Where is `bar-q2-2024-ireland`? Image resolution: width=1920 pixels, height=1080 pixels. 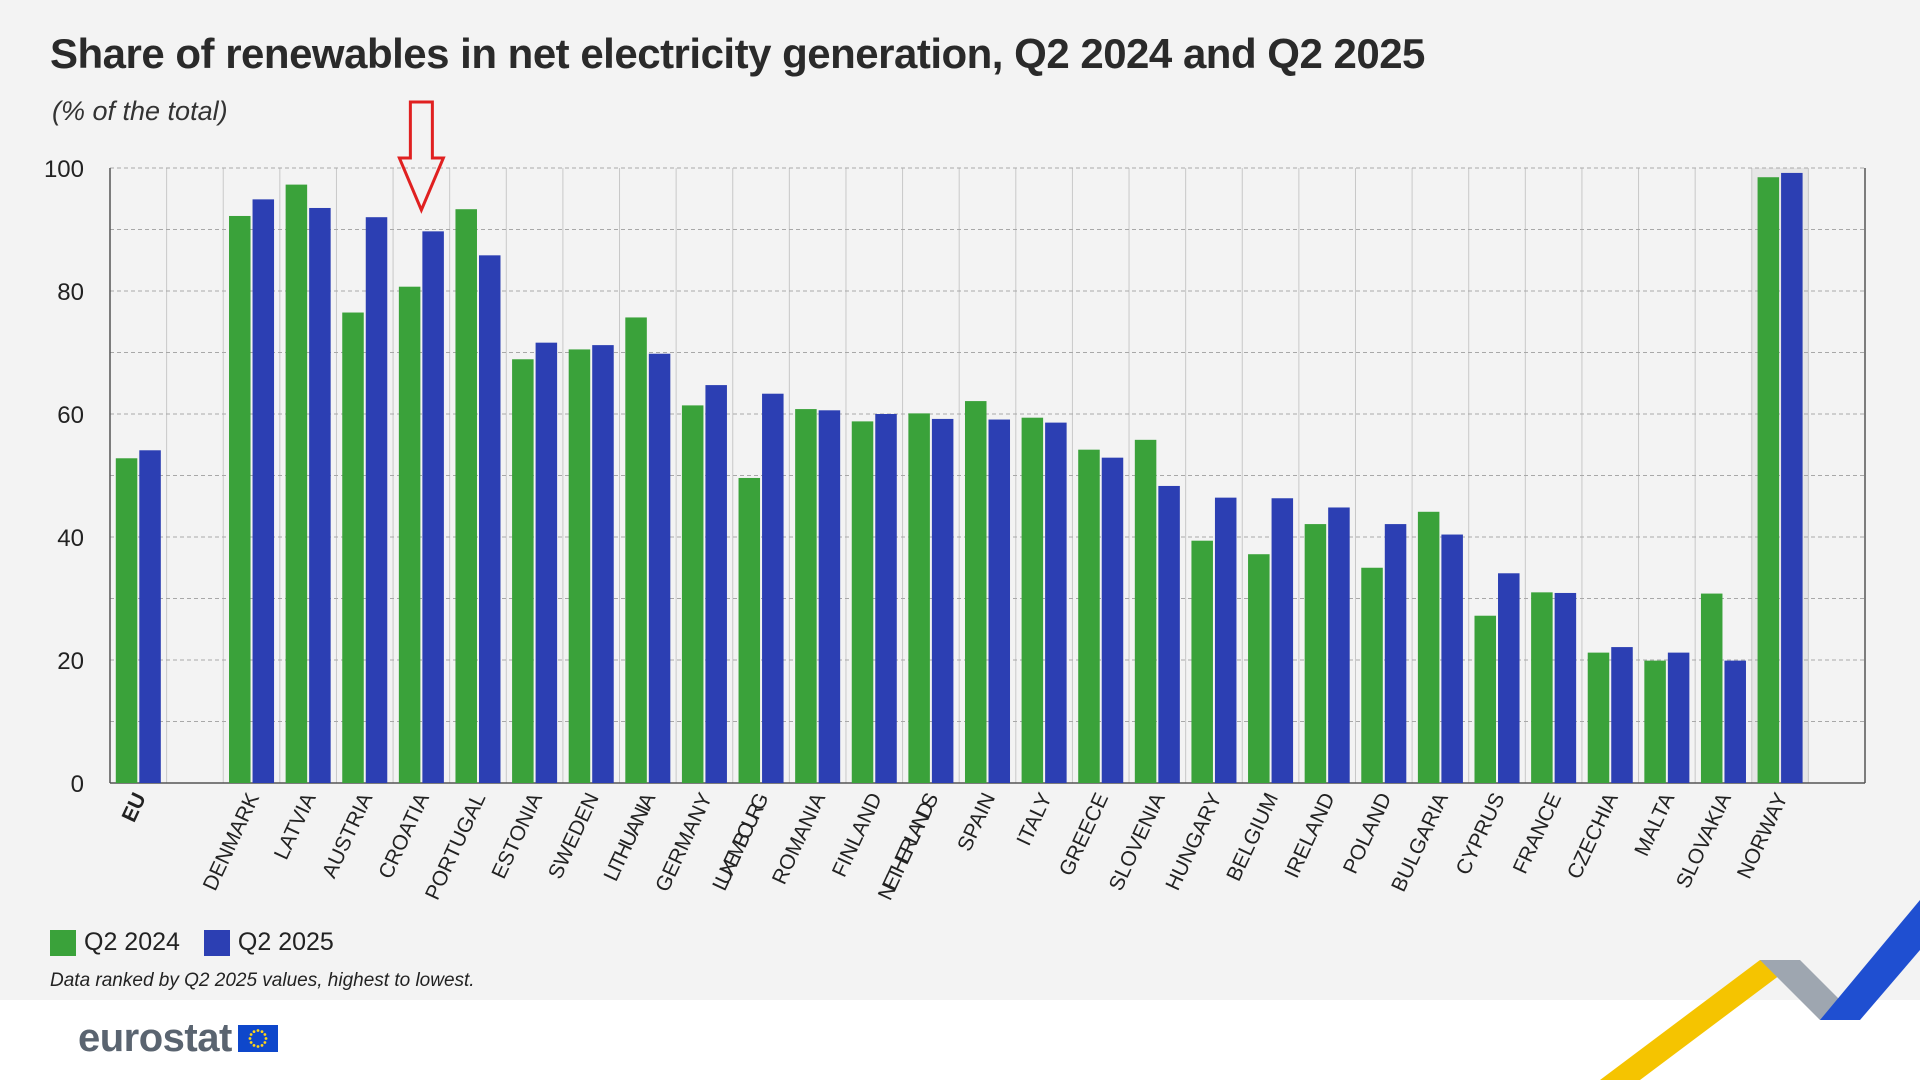 bar-q2-2024-ireland is located at coordinates (1315, 653).